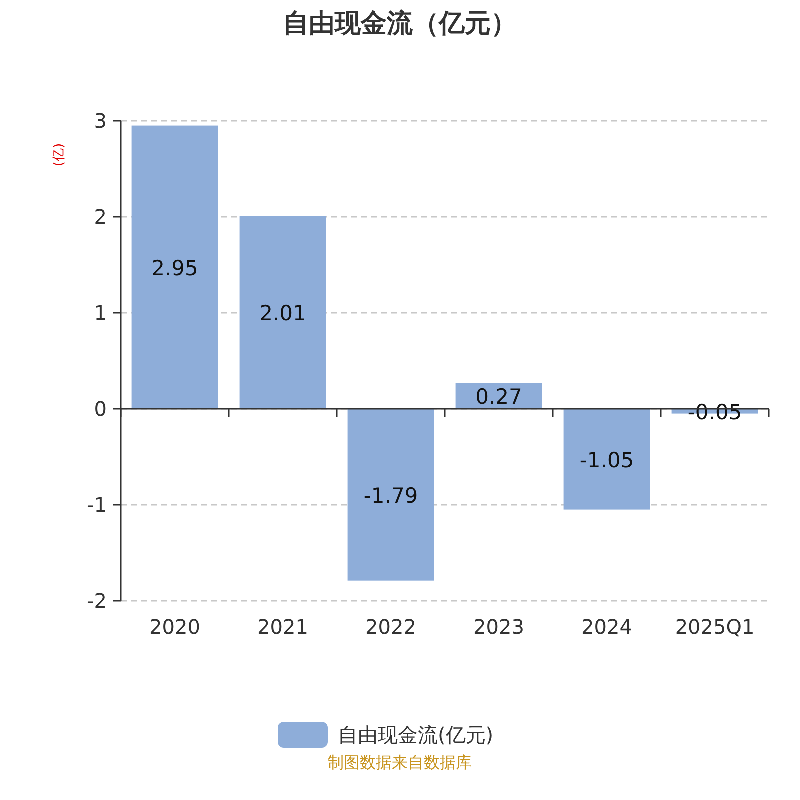 This screenshot has height=800, width=800. I want to click on x-tick-label: 2020, so click(175, 627).